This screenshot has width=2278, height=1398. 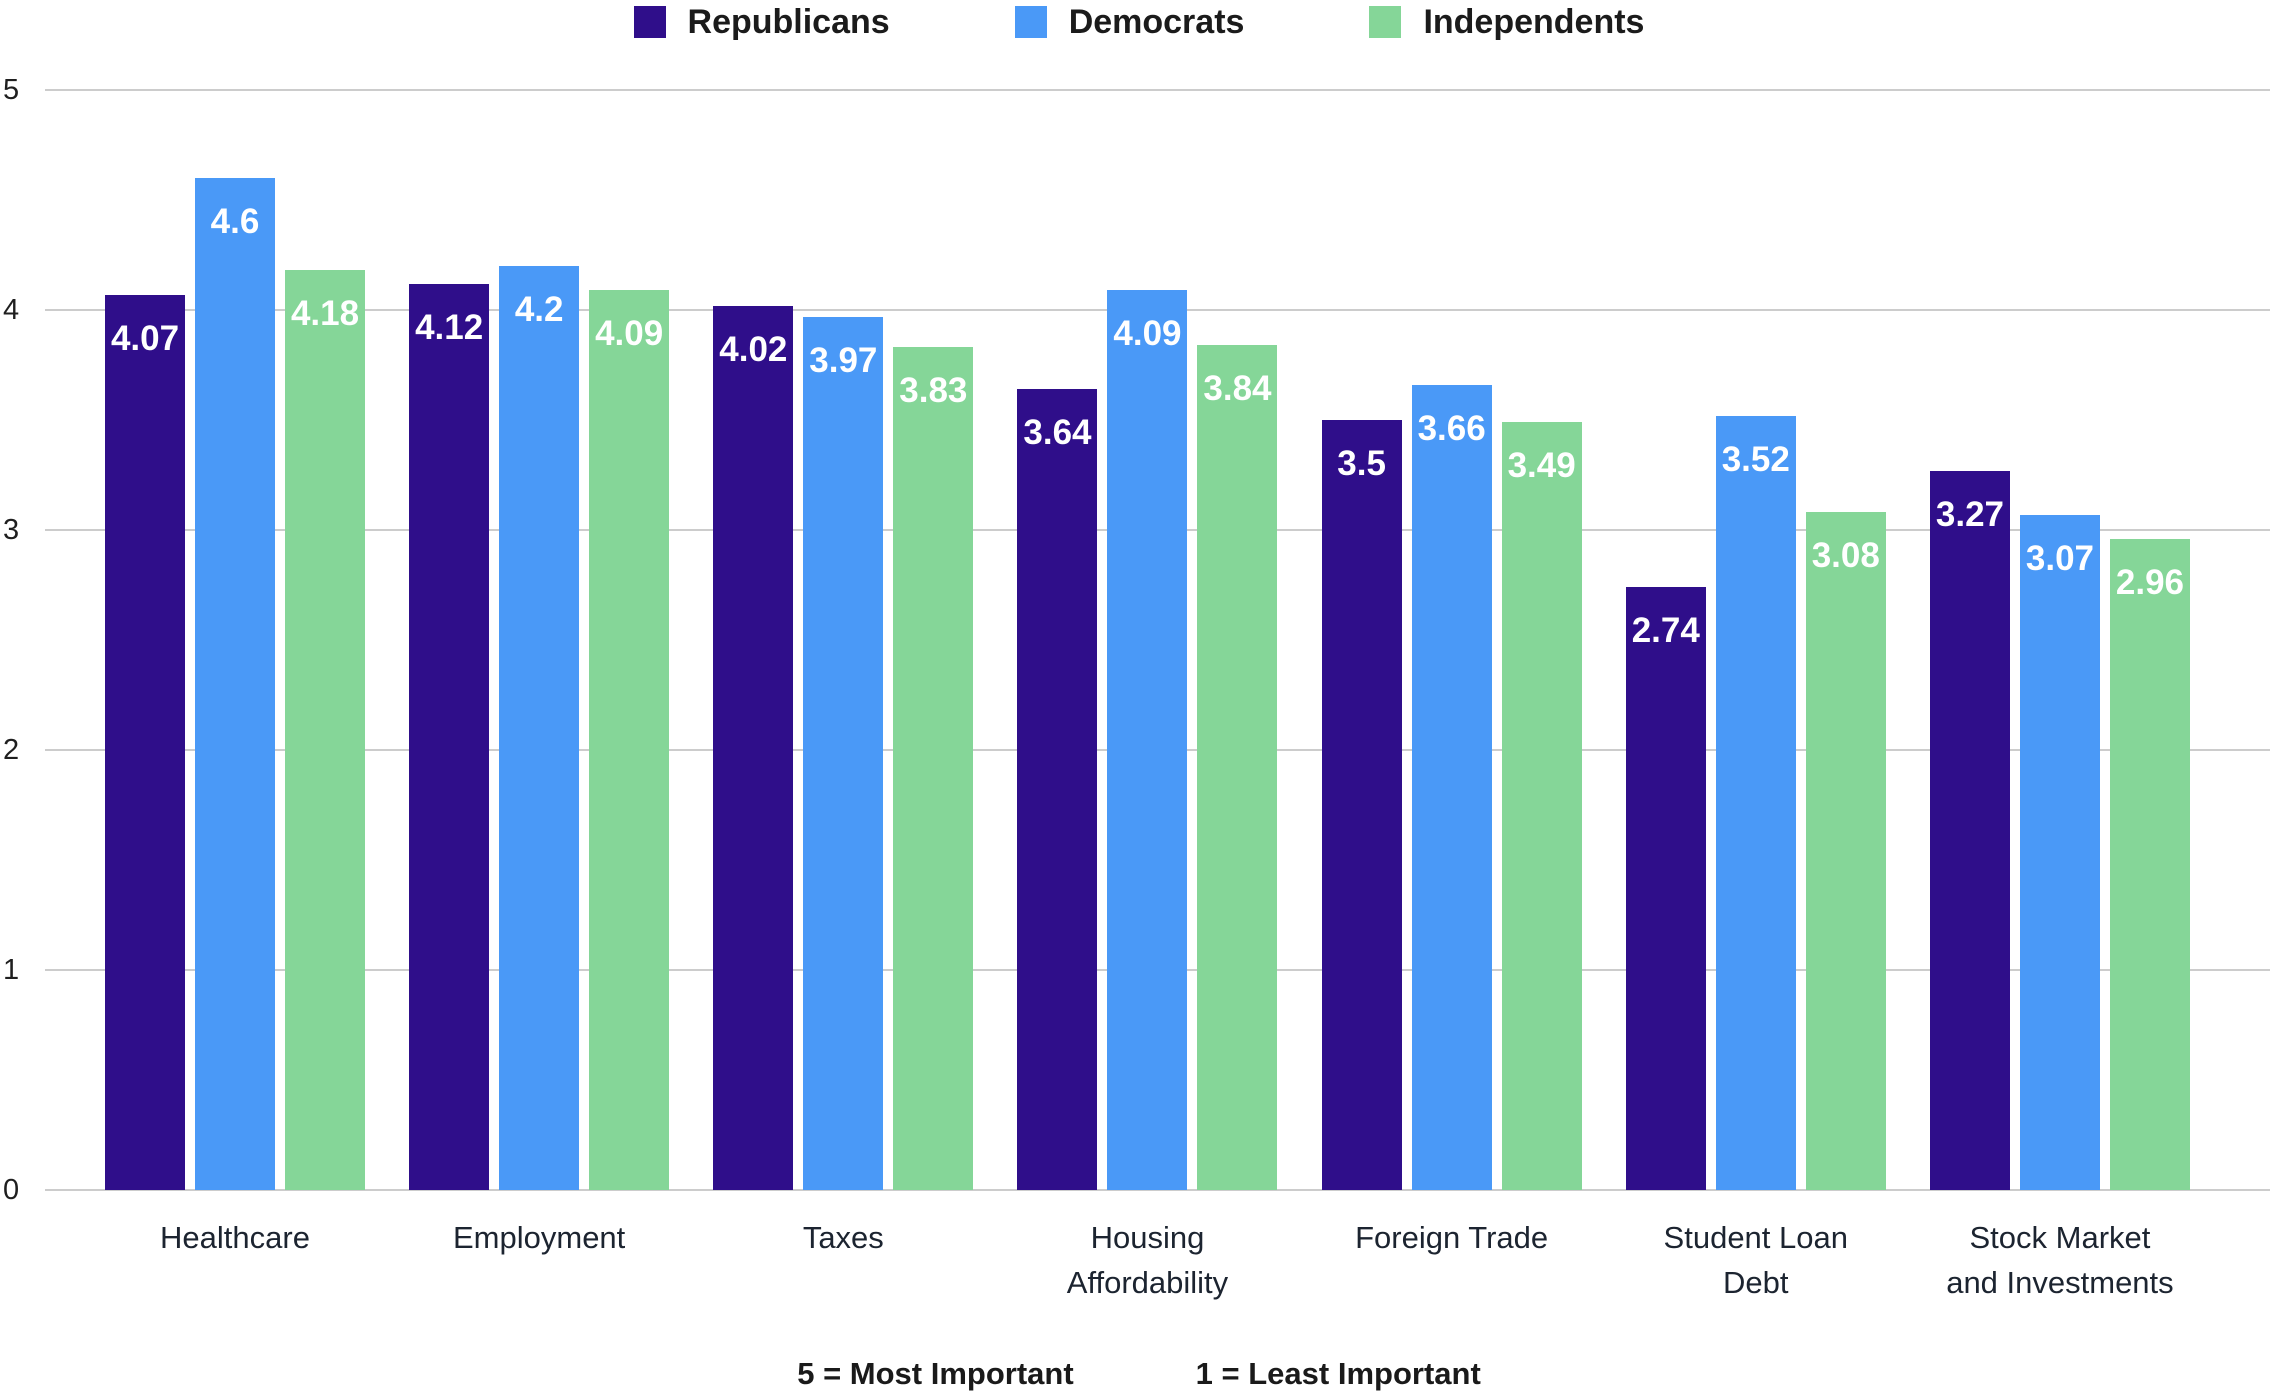 I want to click on bars-foreign-trade: 3.5 3.66 3.49, so click(x=1451, y=640).